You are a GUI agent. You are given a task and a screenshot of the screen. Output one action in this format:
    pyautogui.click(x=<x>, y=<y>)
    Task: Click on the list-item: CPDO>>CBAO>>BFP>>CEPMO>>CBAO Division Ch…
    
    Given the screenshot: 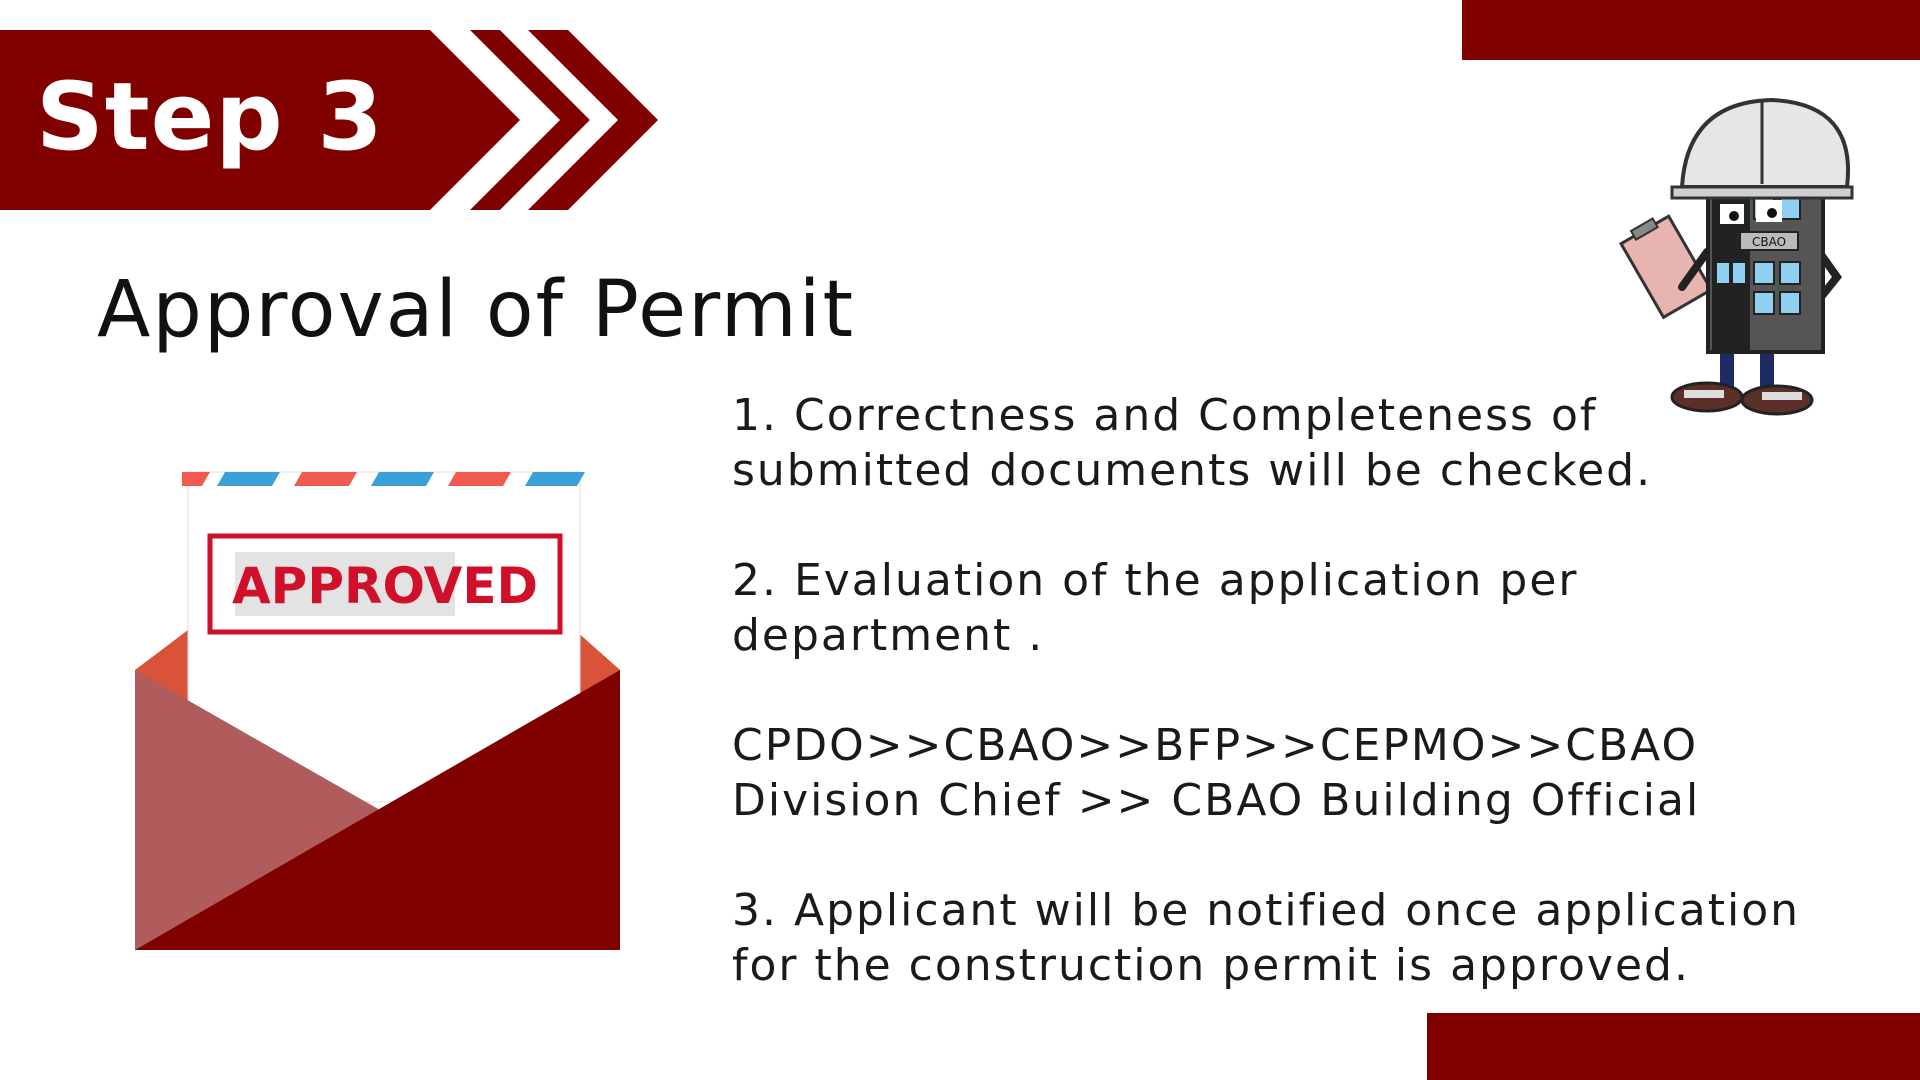 What is the action you would take?
    pyautogui.click(x=1216, y=773)
    